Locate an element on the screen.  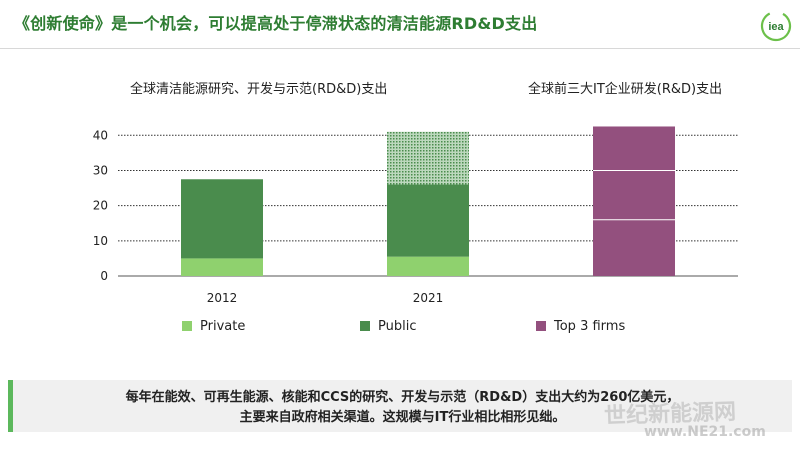
slide-title: 《创新使命》是一个机会，可以提高处于停滞状态的清洁能源RD&D支出 is located at coordinates (276, 23).